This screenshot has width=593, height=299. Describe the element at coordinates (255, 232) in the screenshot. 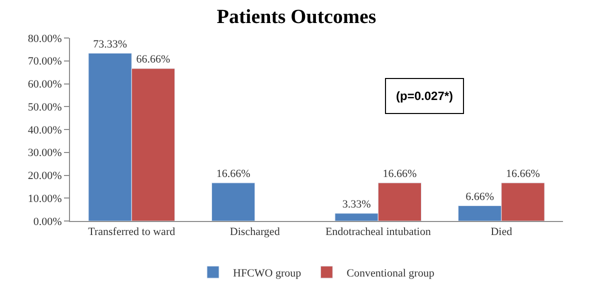

I see `x-tick-label: Discharged` at that location.